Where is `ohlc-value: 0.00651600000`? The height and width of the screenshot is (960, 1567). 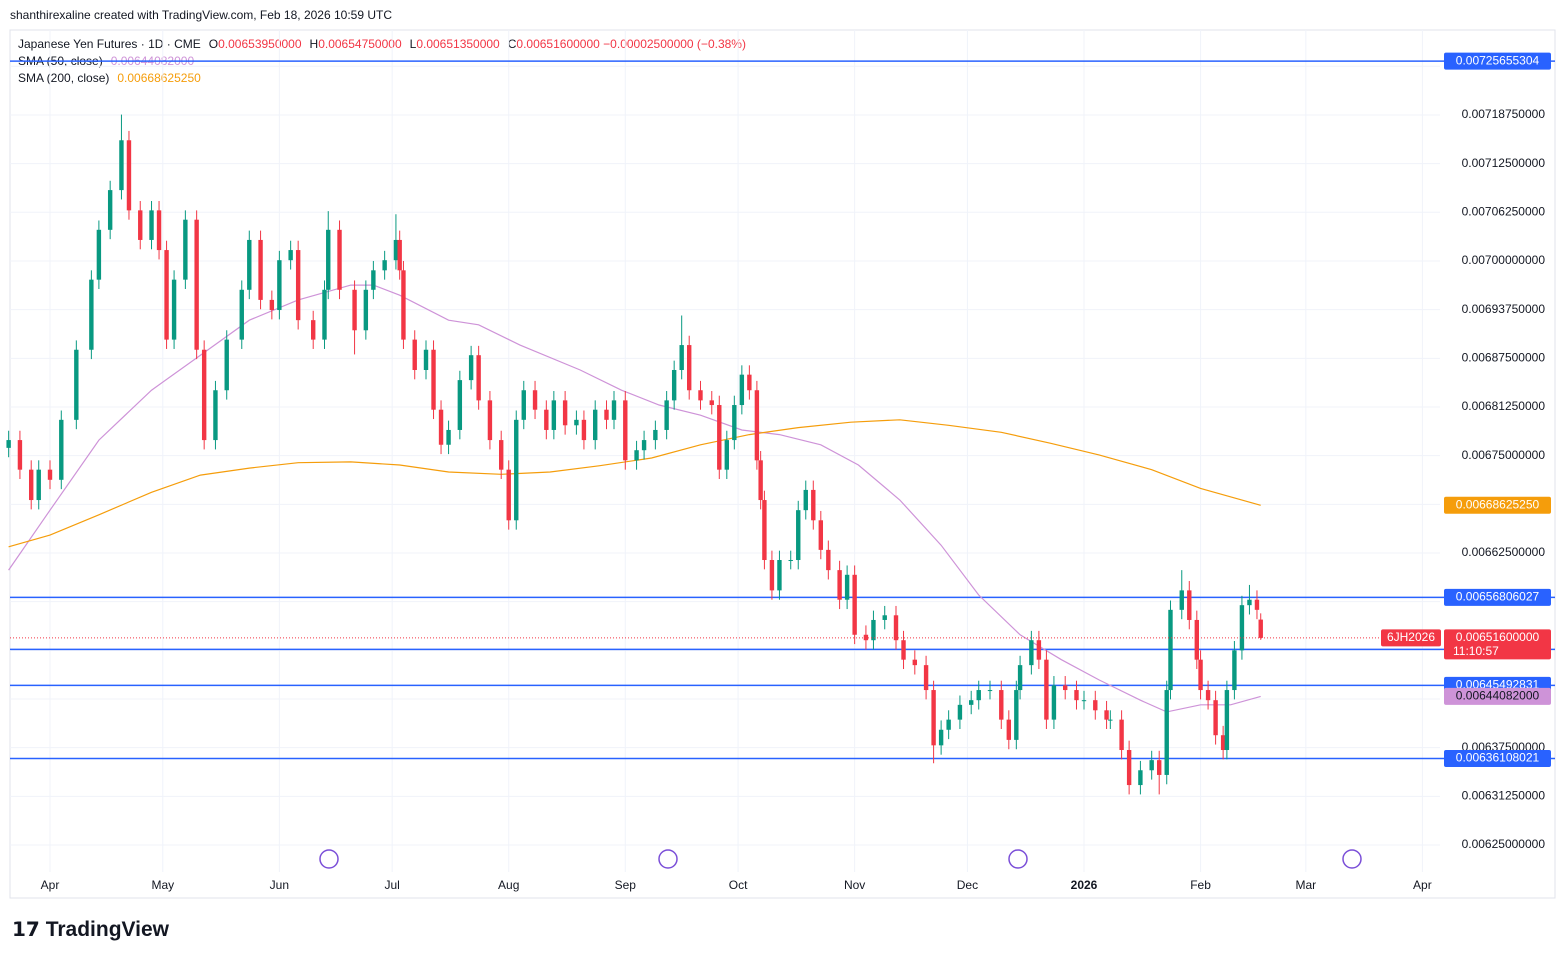 ohlc-value: 0.00651600000 is located at coordinates (558, 44).